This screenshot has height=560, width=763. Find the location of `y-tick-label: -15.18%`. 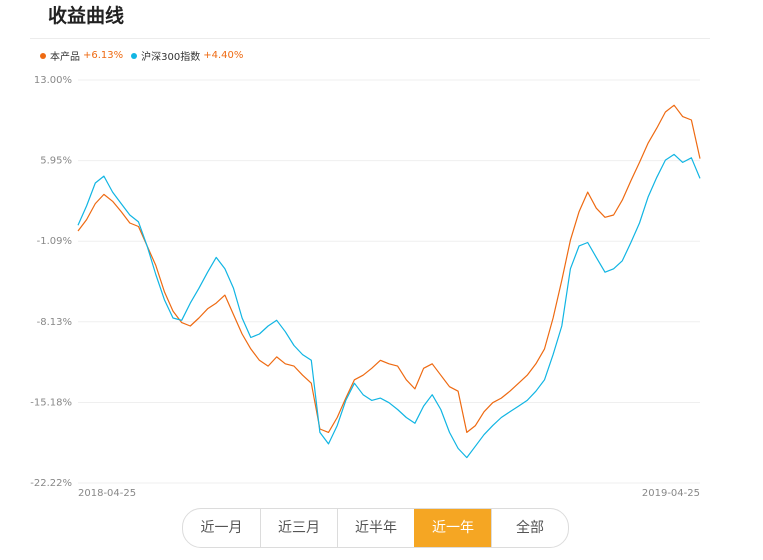

y-tick-label: -15.18% is located at coordinates (51, 402).